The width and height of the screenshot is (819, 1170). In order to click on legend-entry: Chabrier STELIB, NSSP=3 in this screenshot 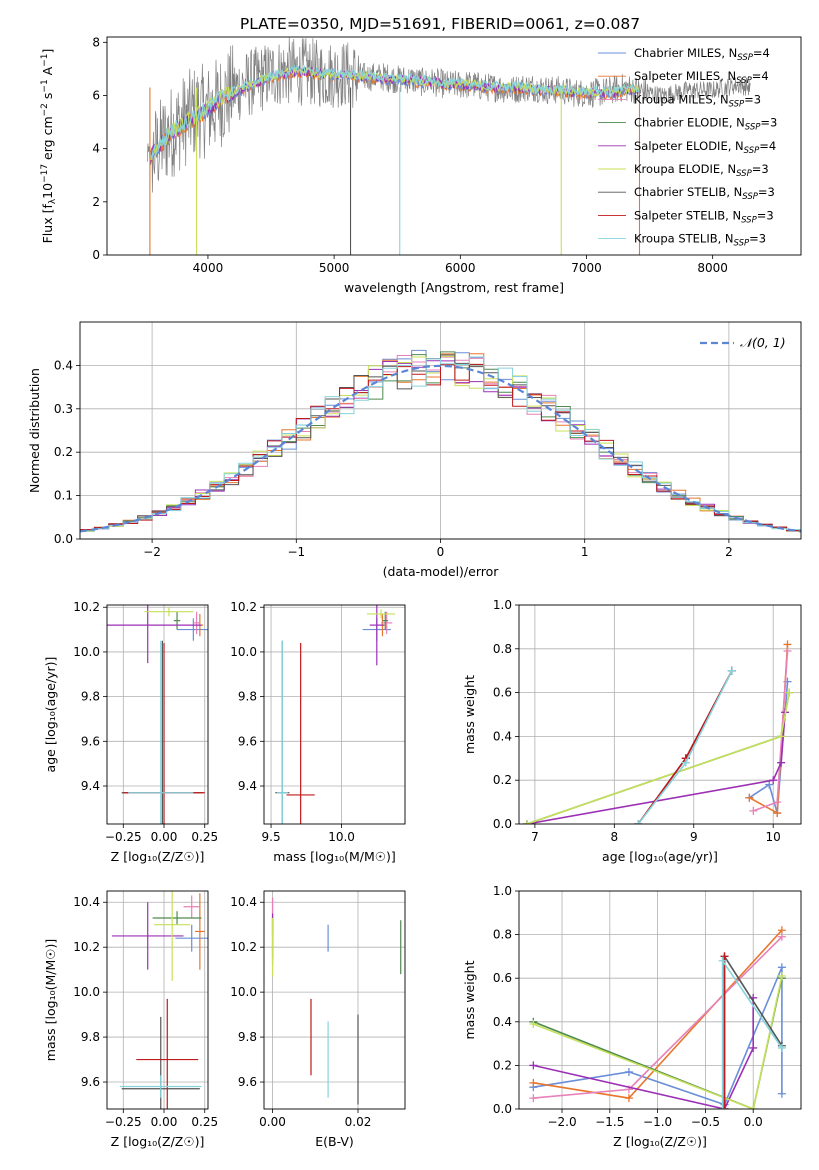, I will do `click(704, 193)`.